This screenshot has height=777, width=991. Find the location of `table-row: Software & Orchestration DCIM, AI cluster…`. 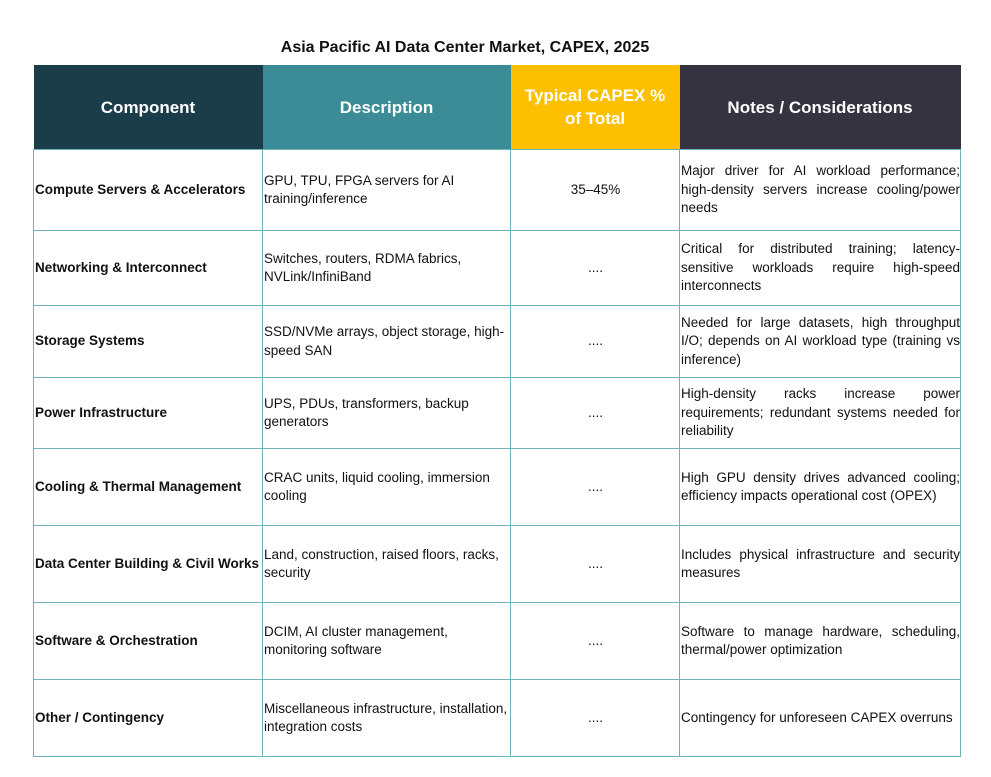

table-row: Software & Orchestration DCIM, AI cluster… is located at coordinates (497, 641).